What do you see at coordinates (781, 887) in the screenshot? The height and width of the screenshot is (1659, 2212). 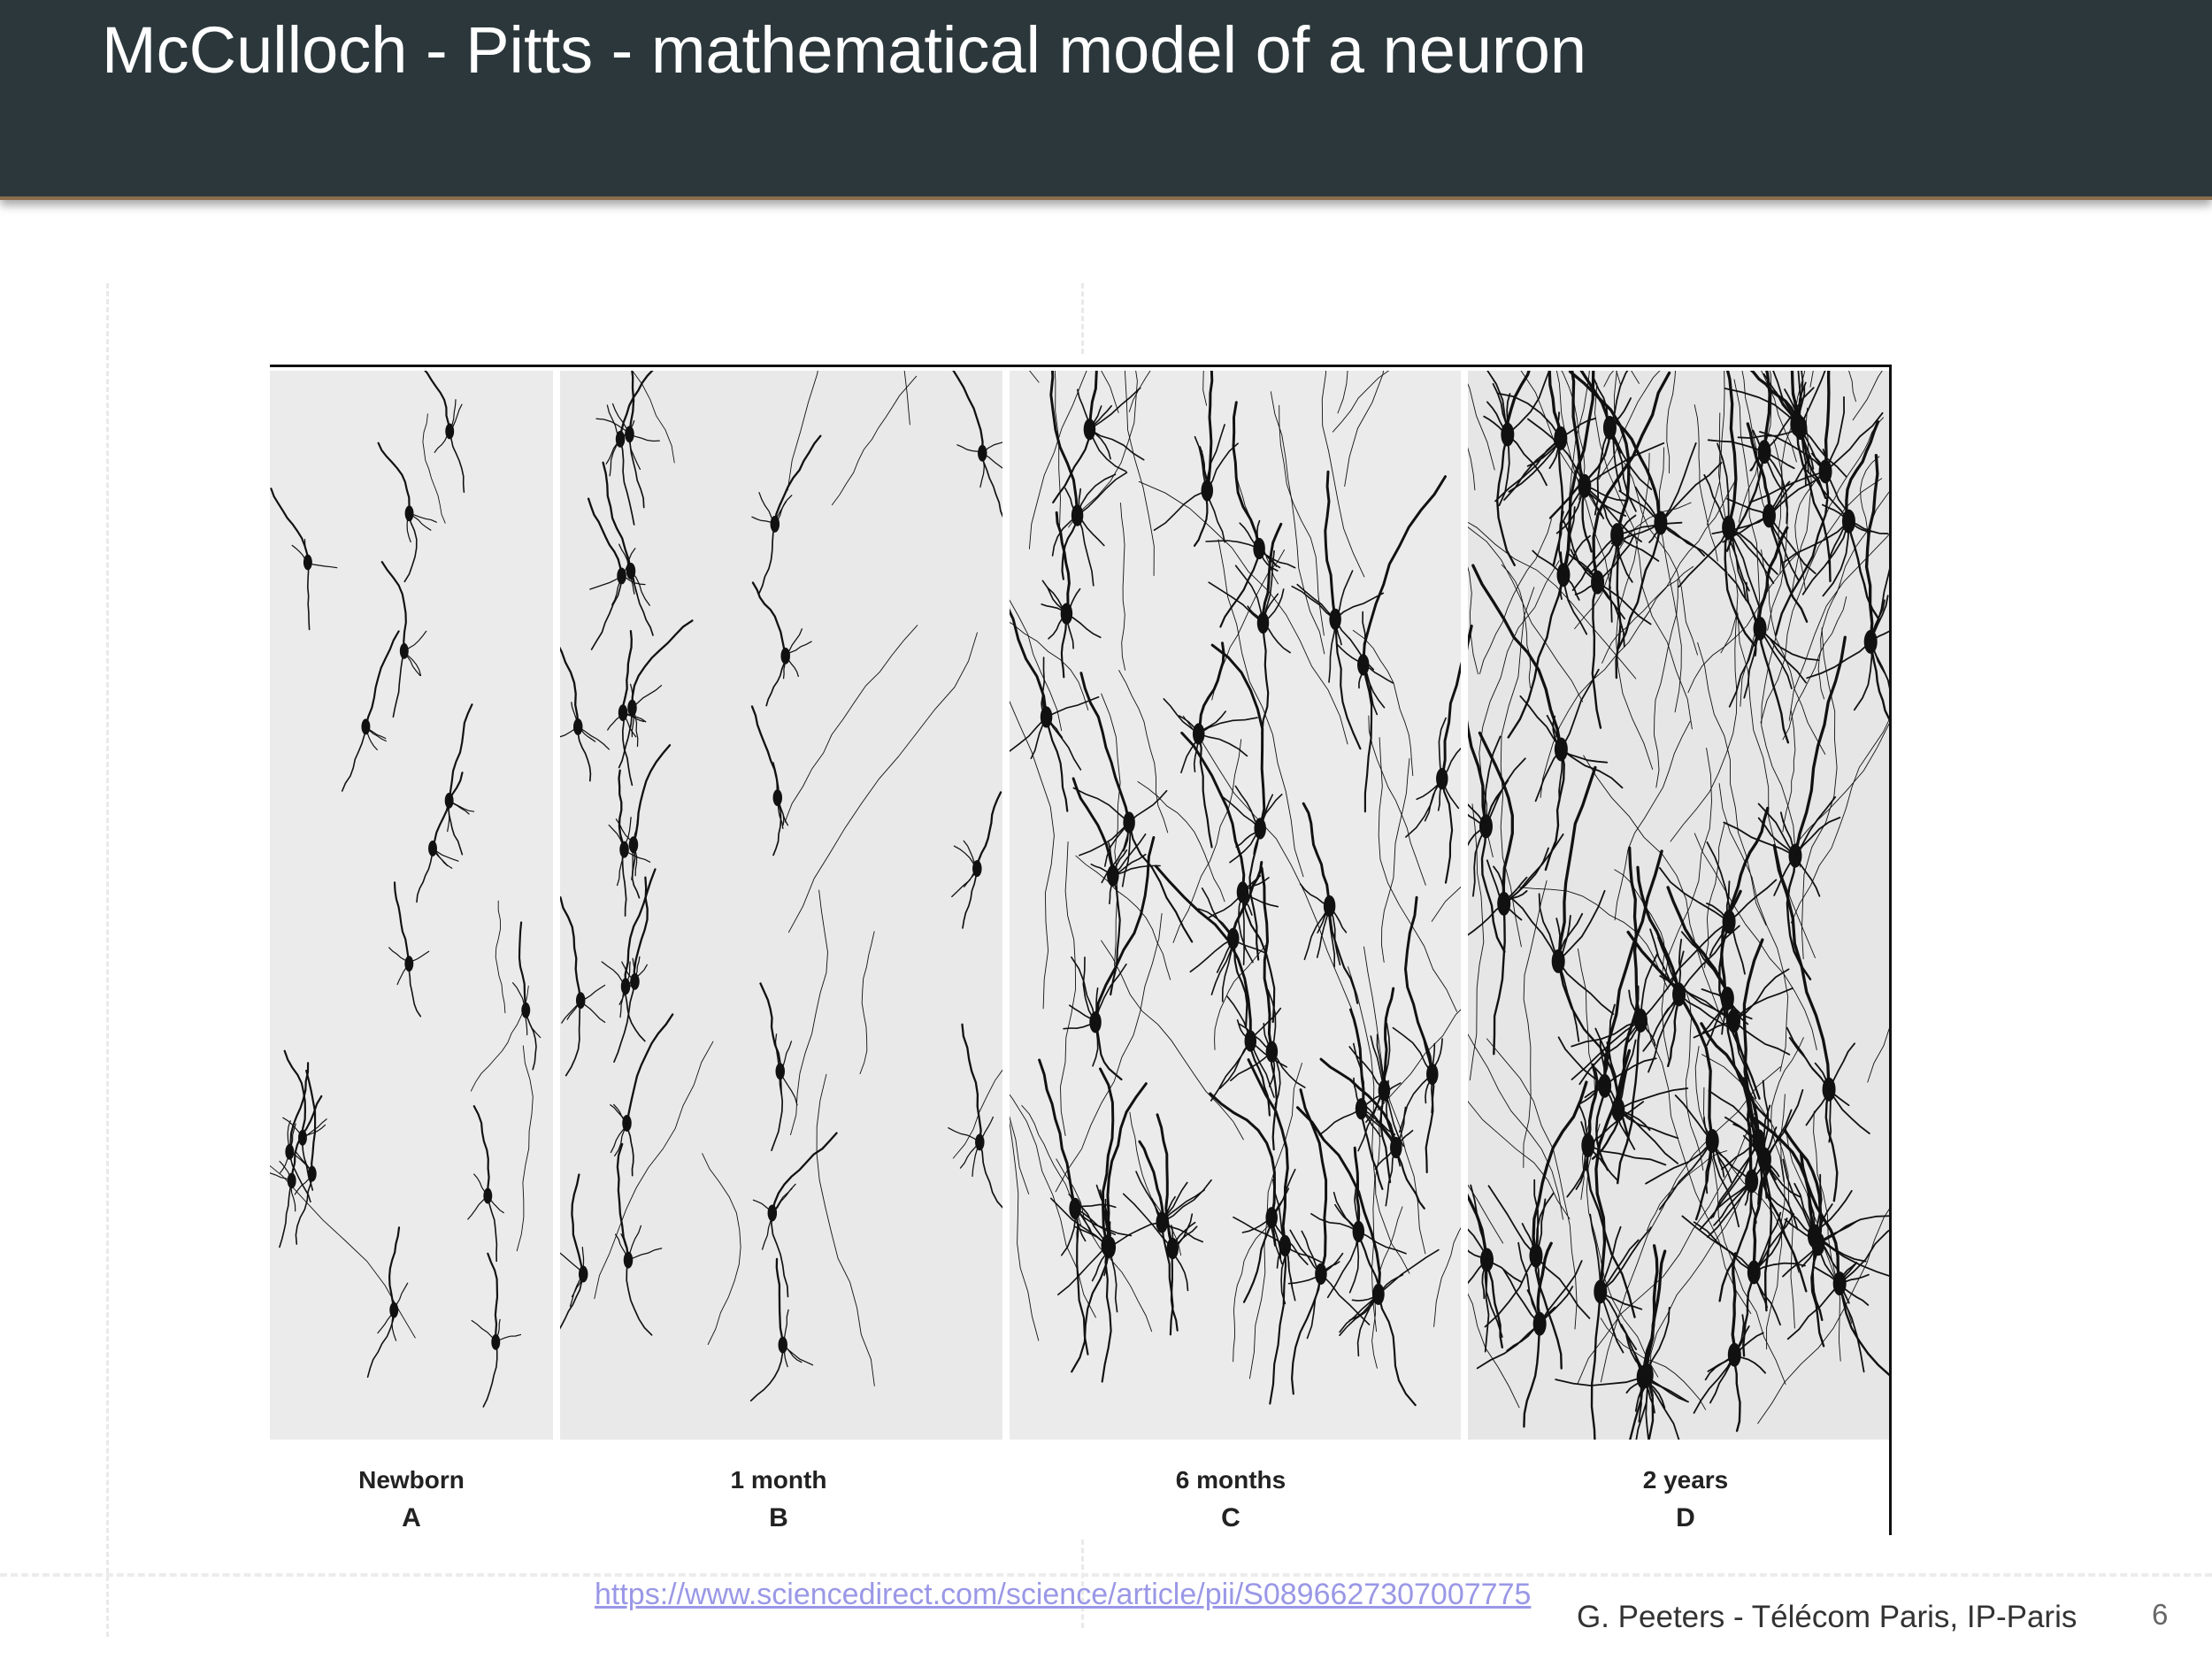 I see `neuron-drawing-1-month` at bounding box center [781, 887].